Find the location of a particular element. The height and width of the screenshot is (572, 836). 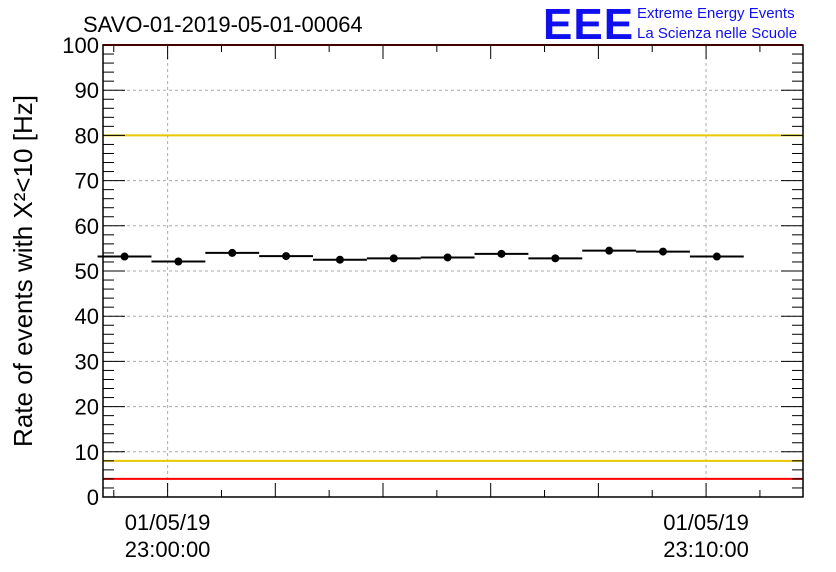

logo-line2: La Scienza nelle Scuole is located at coordinates (717, 33).